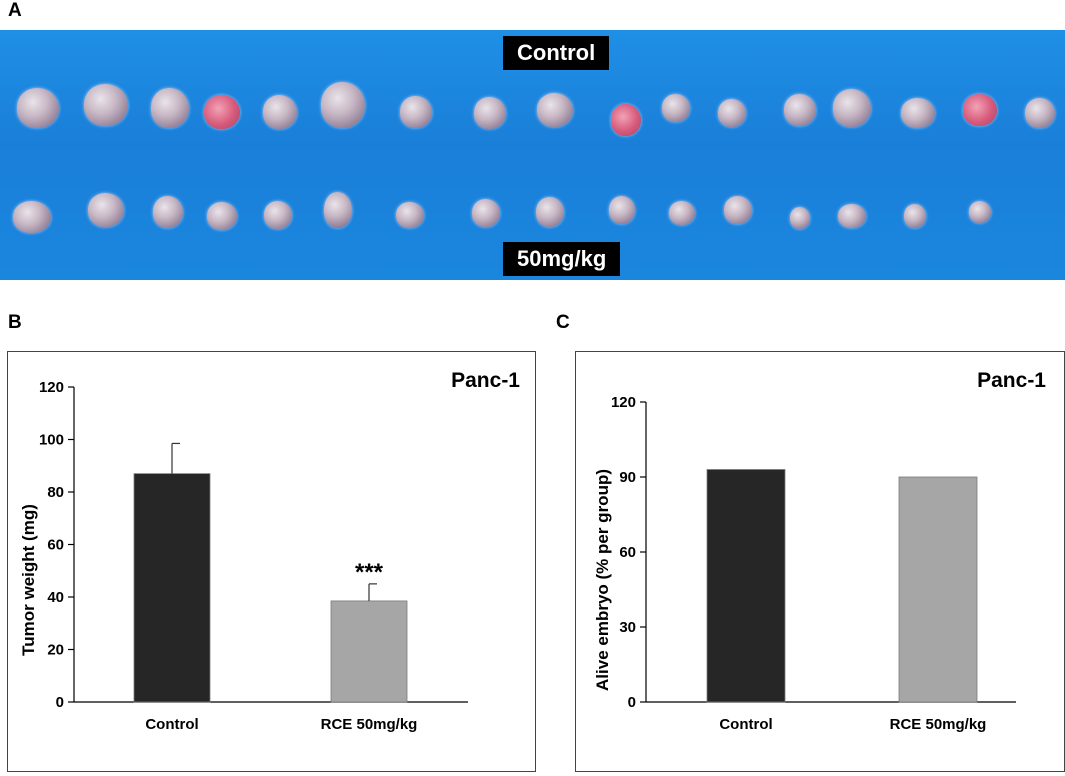  What do you see at coordinates (15, 10) in the screenshot?
I see `panel-letter-a: A` at bounding box center [15, 10].